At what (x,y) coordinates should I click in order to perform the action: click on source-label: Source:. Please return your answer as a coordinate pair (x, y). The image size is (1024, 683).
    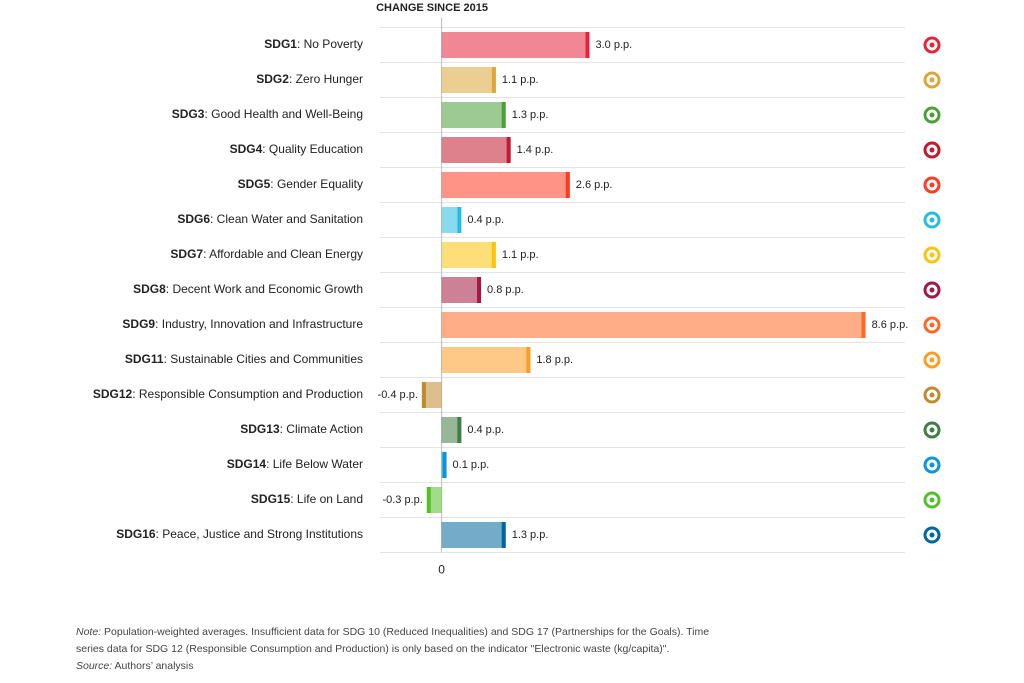
    Looking at the image, I should click on (94, 666).